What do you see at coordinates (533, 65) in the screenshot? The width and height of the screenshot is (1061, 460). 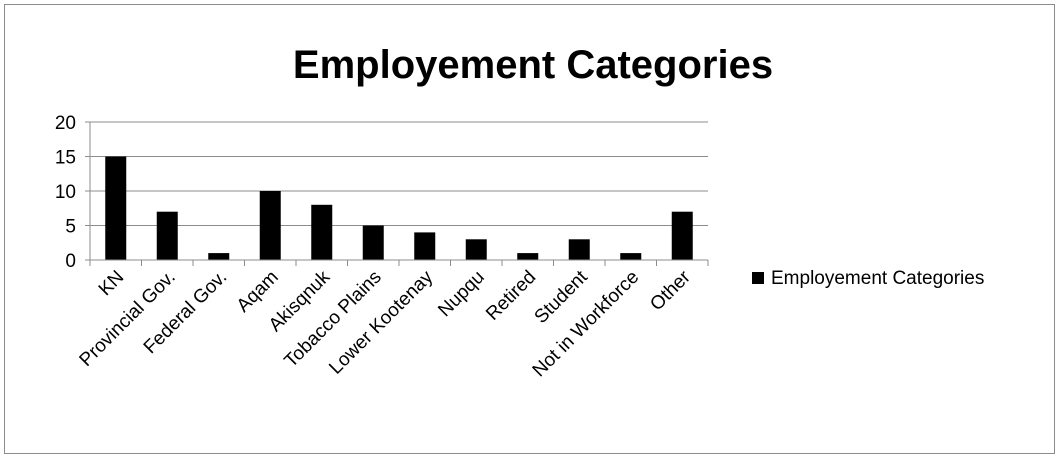 I see `chart-title: Employement Categories` at bounding box center [533, 65].